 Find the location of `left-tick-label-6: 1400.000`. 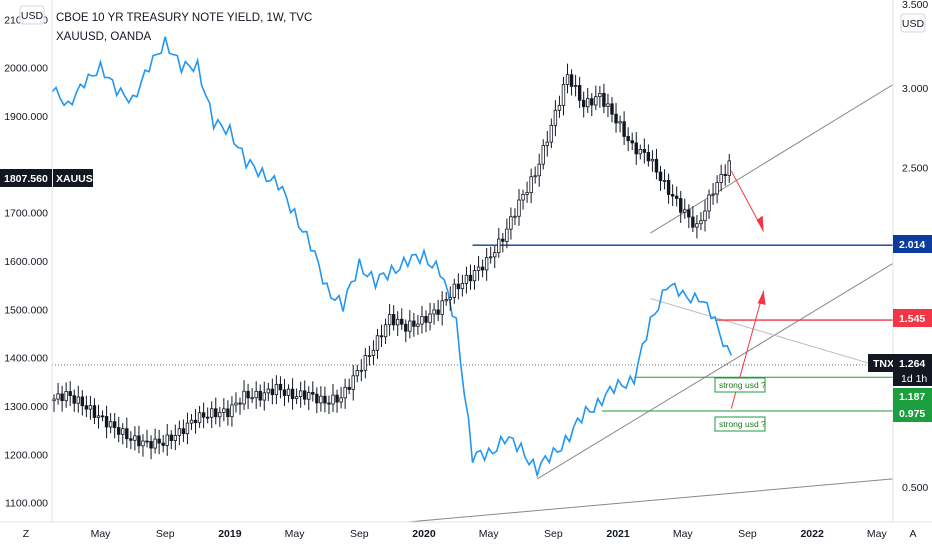

left-tick-label-6: 1400.000 is located at coordinates (26, 359).